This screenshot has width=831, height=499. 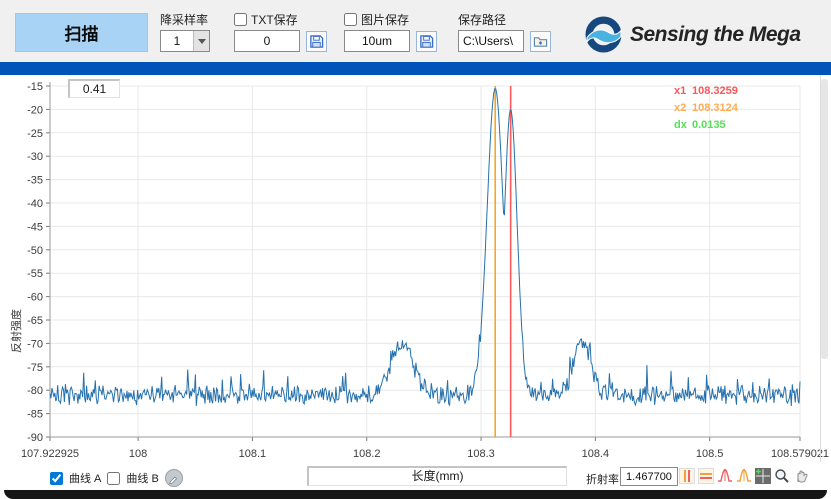 I want to click on y-tick-label: -45, so click(x=35, y=227).